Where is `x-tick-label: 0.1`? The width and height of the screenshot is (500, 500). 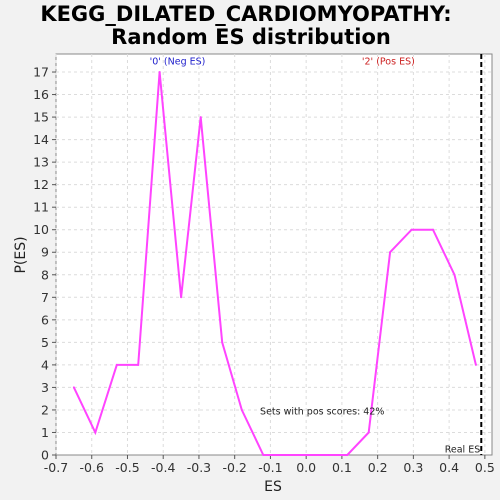
x-tick-label: 0.1 is located at coordinates (342, 467).